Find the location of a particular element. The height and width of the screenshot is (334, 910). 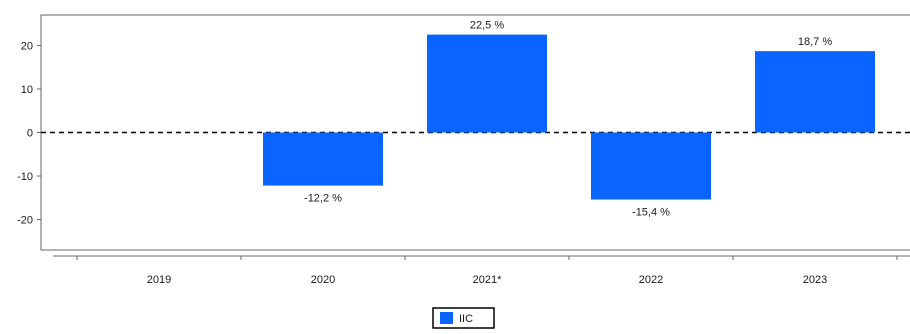

x-tick-label: 2020 is located at coordinates (323, 280).